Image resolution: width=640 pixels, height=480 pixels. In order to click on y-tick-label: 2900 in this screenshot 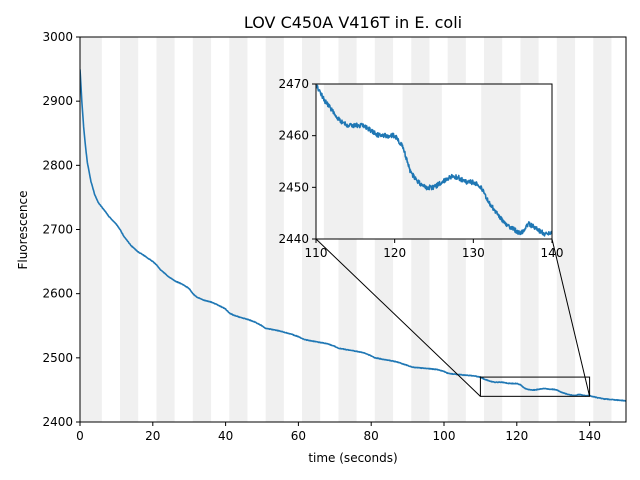, I will do `click(57, 101)`.